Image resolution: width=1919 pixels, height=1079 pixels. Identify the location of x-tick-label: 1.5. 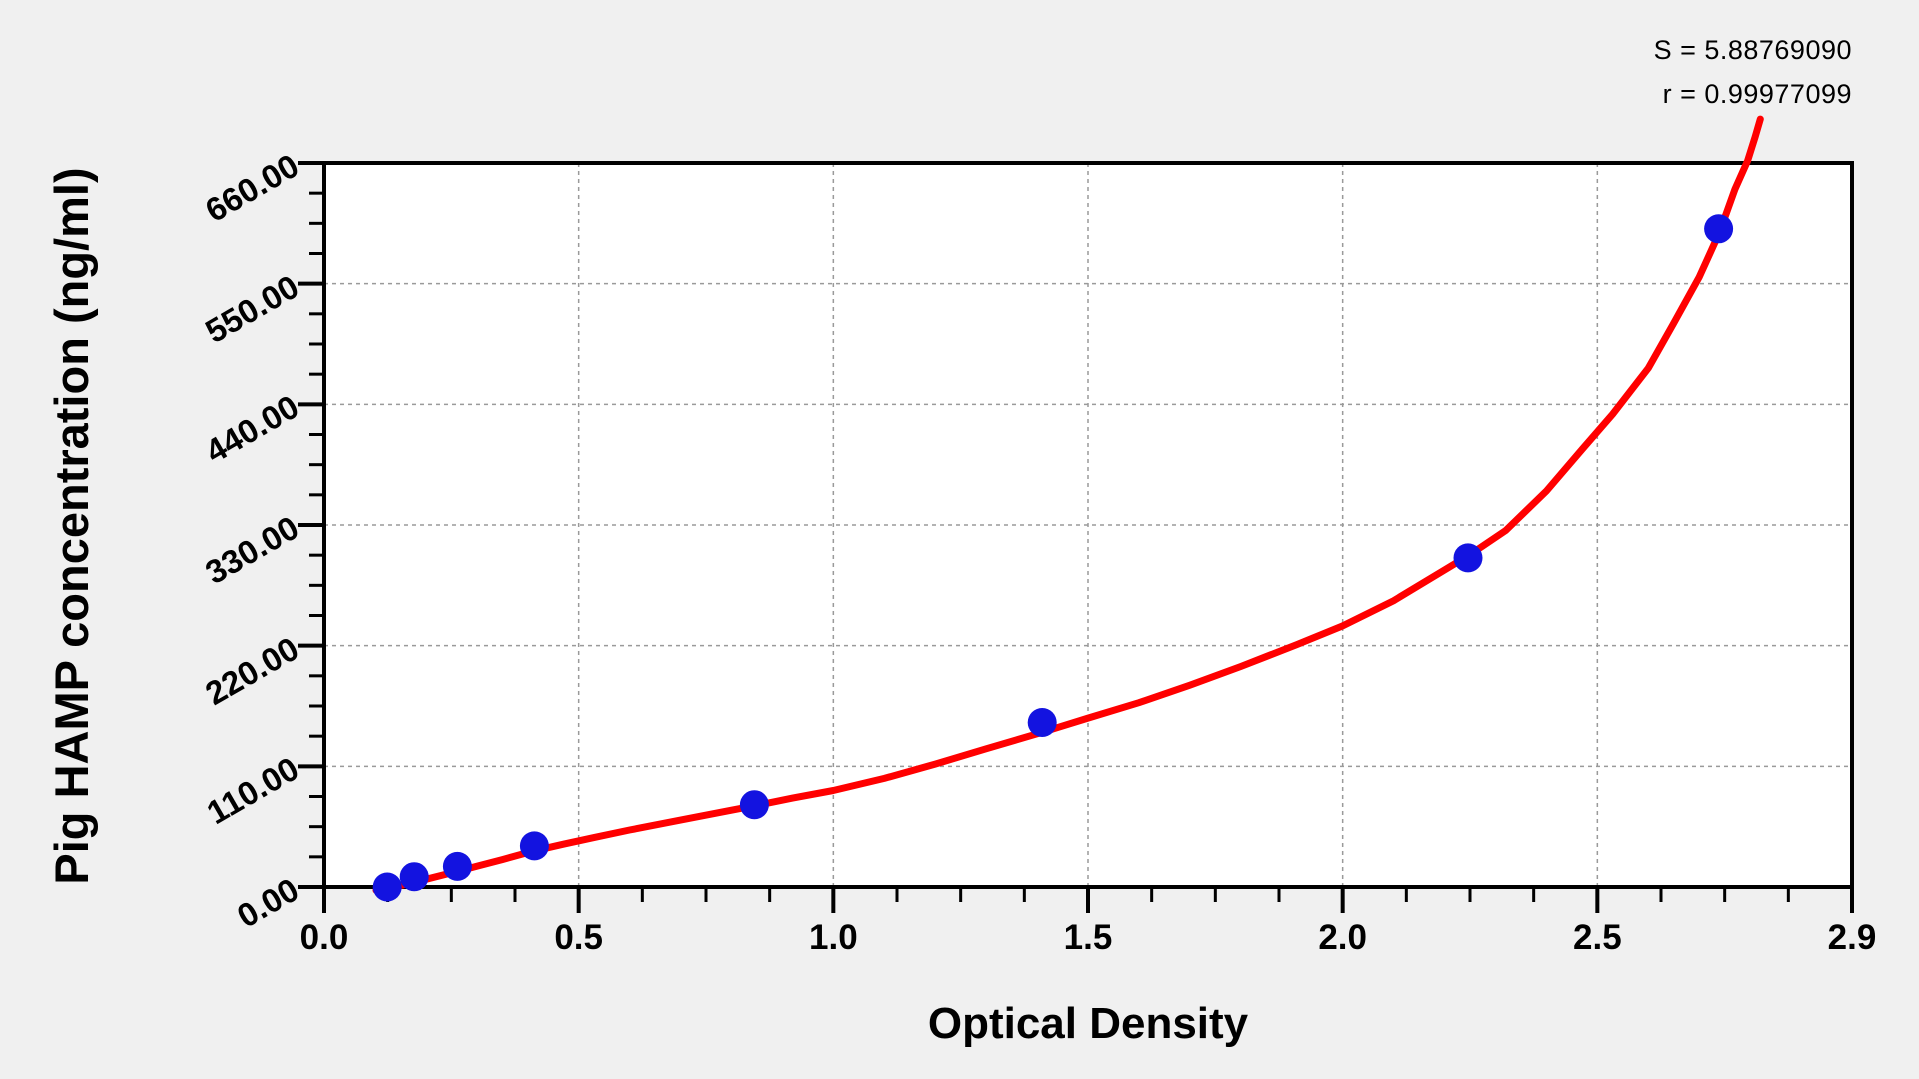
(1088, 937).